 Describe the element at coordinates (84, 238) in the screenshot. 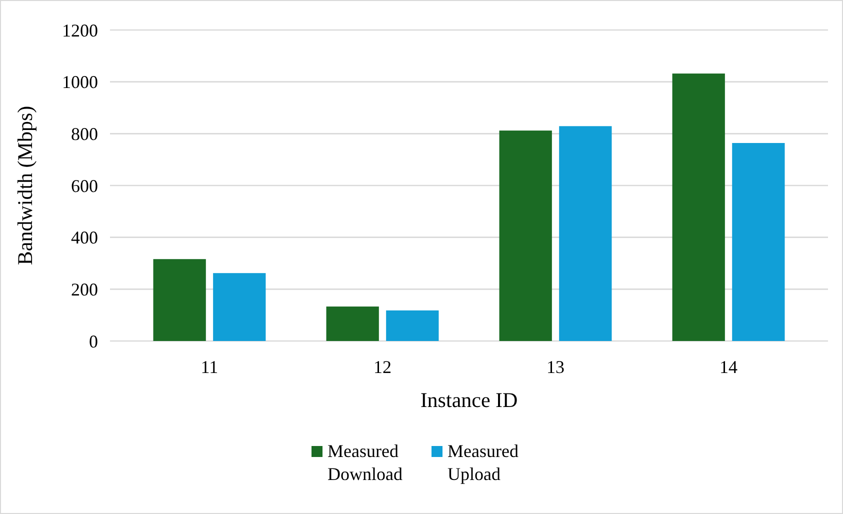

I see `y-tick-label: 400` at that location.